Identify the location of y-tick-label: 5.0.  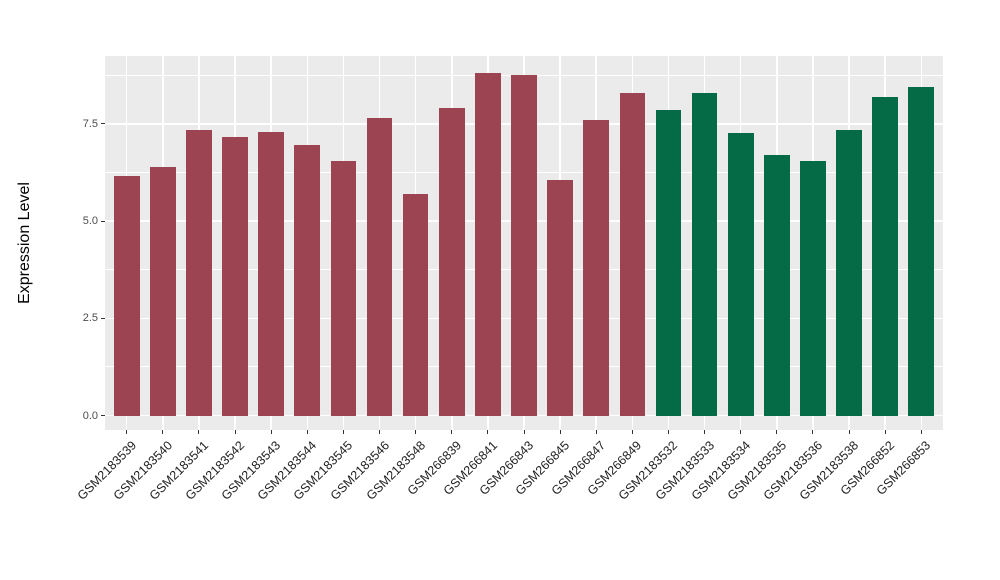
(90, 221).